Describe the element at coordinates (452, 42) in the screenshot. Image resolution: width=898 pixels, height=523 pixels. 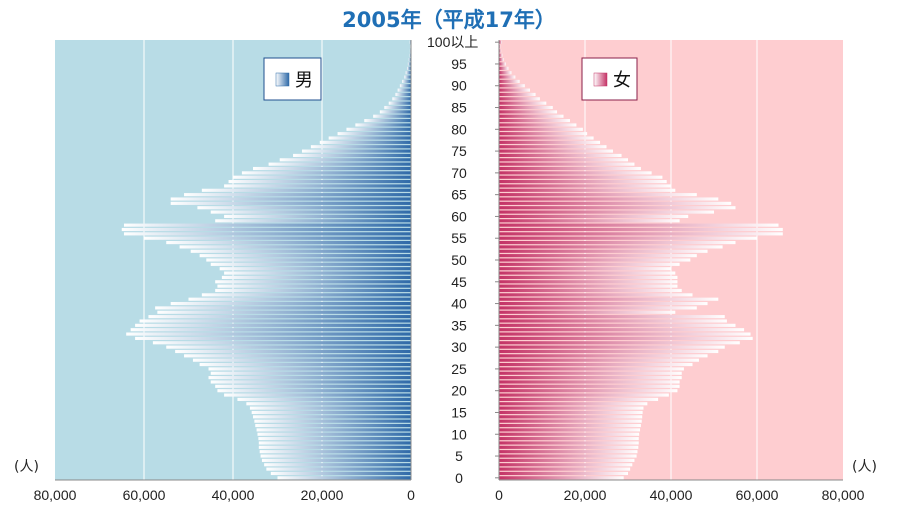
I see `age-tick-label: 100以上` at that location.